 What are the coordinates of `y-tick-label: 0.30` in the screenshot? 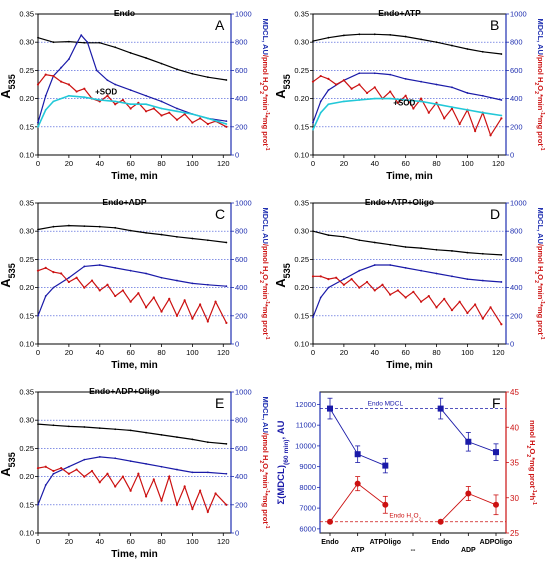 It's located at (26, 42).